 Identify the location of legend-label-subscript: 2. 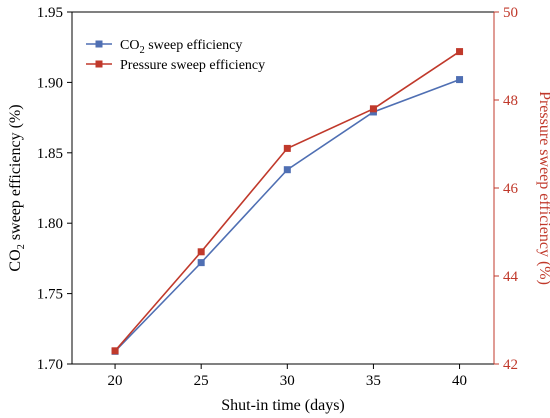
(141, 50).